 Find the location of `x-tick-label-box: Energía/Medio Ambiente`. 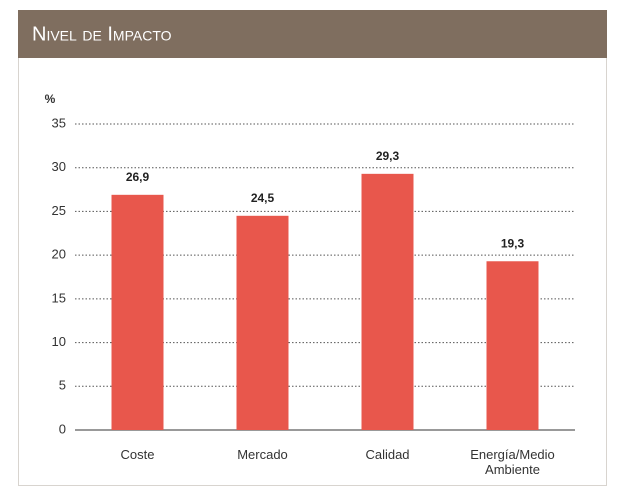

x-tick-label-box: Energía/Medio Ambiente is located at coordinates (512, 462).